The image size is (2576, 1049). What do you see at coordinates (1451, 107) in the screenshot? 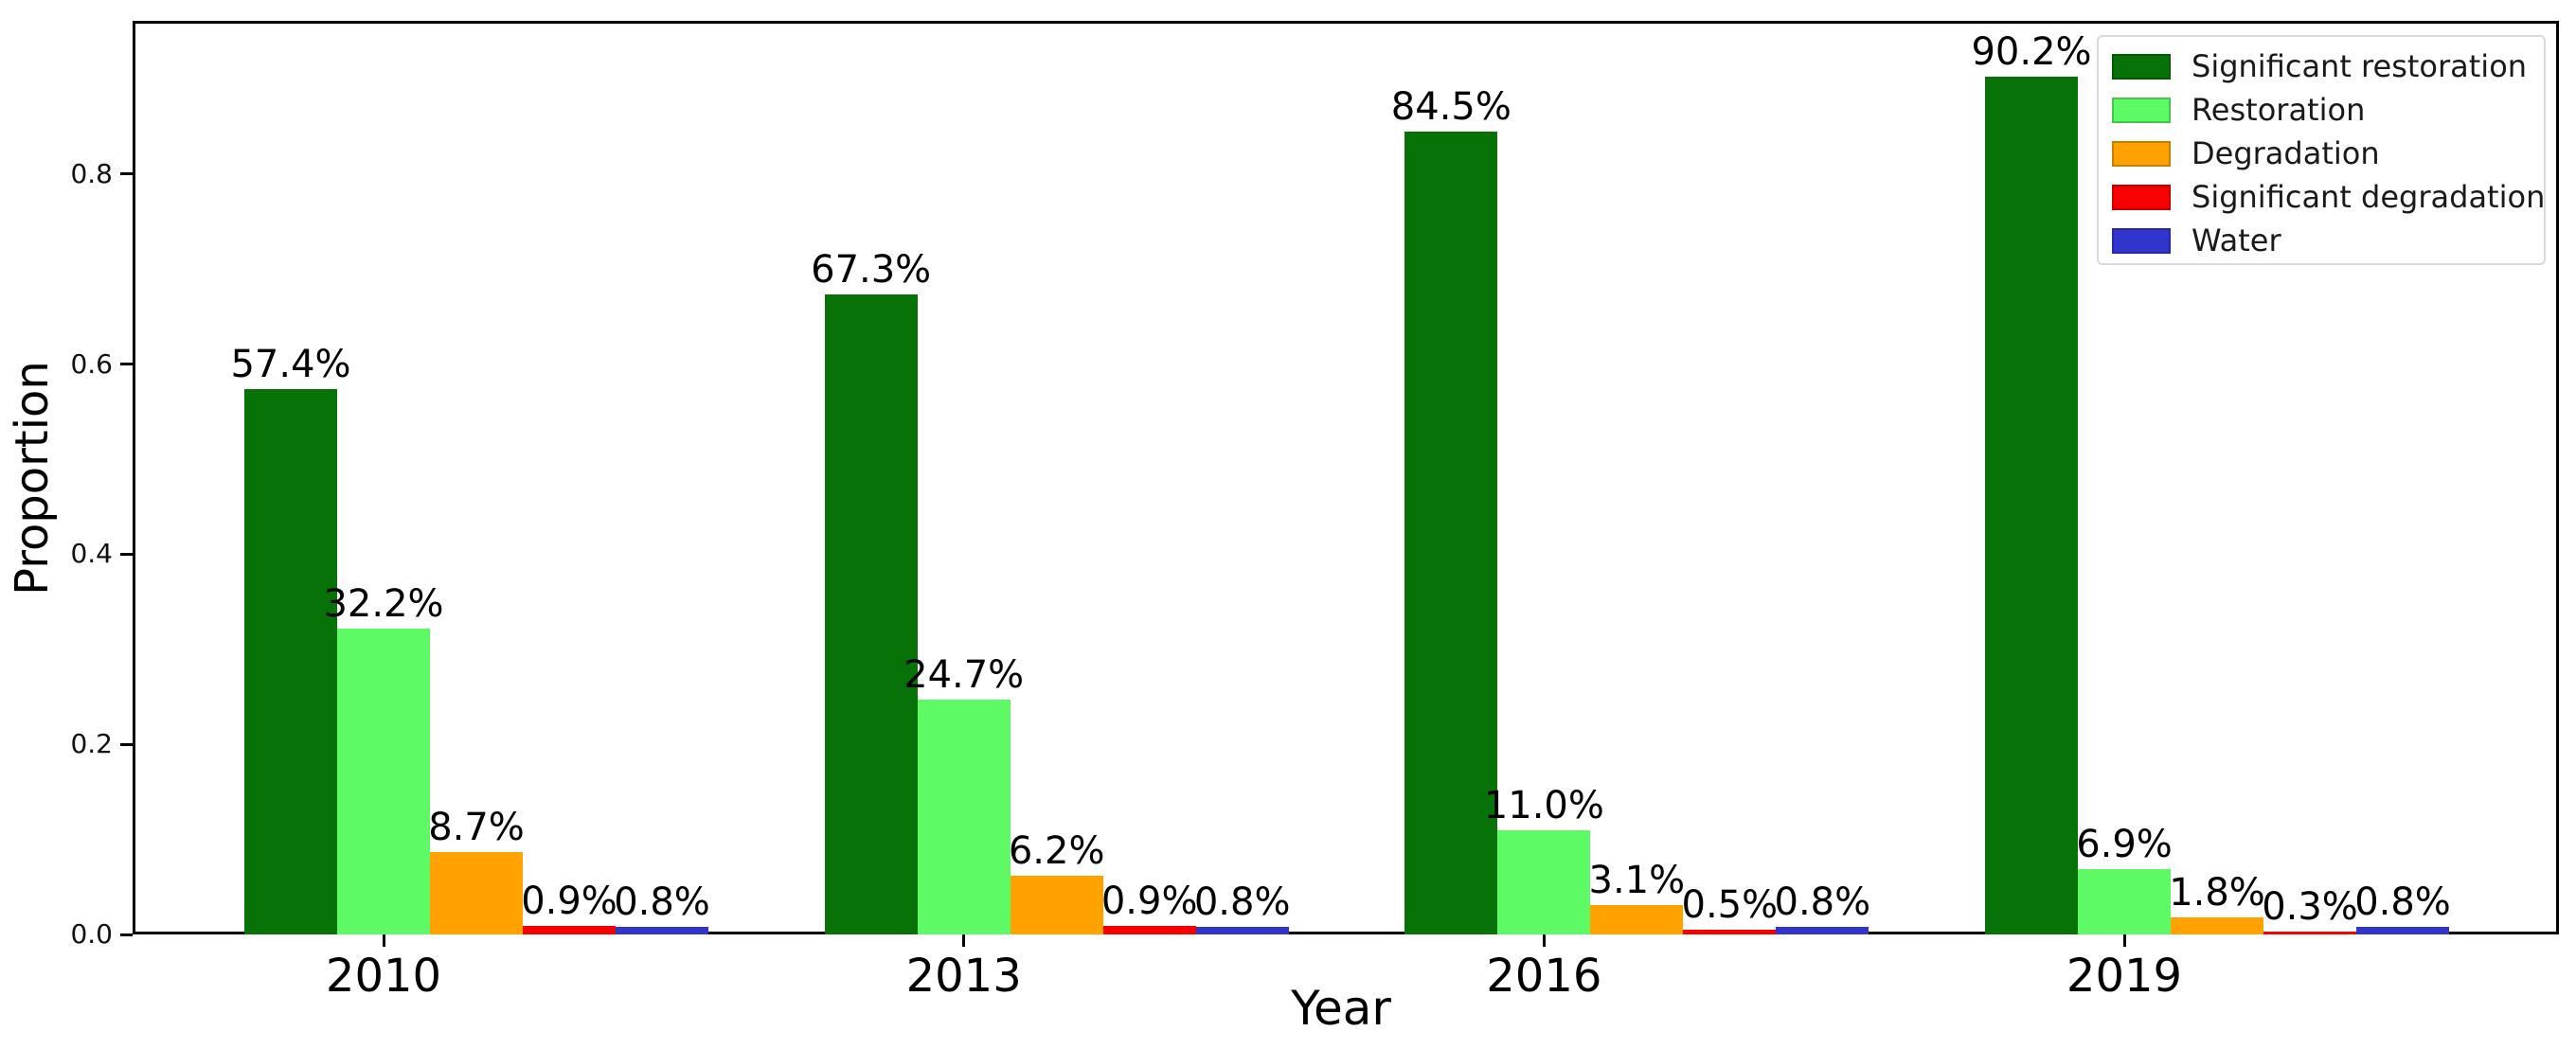
I see `bar-value-label: 84.5%` at bounding box center [1451, 107].